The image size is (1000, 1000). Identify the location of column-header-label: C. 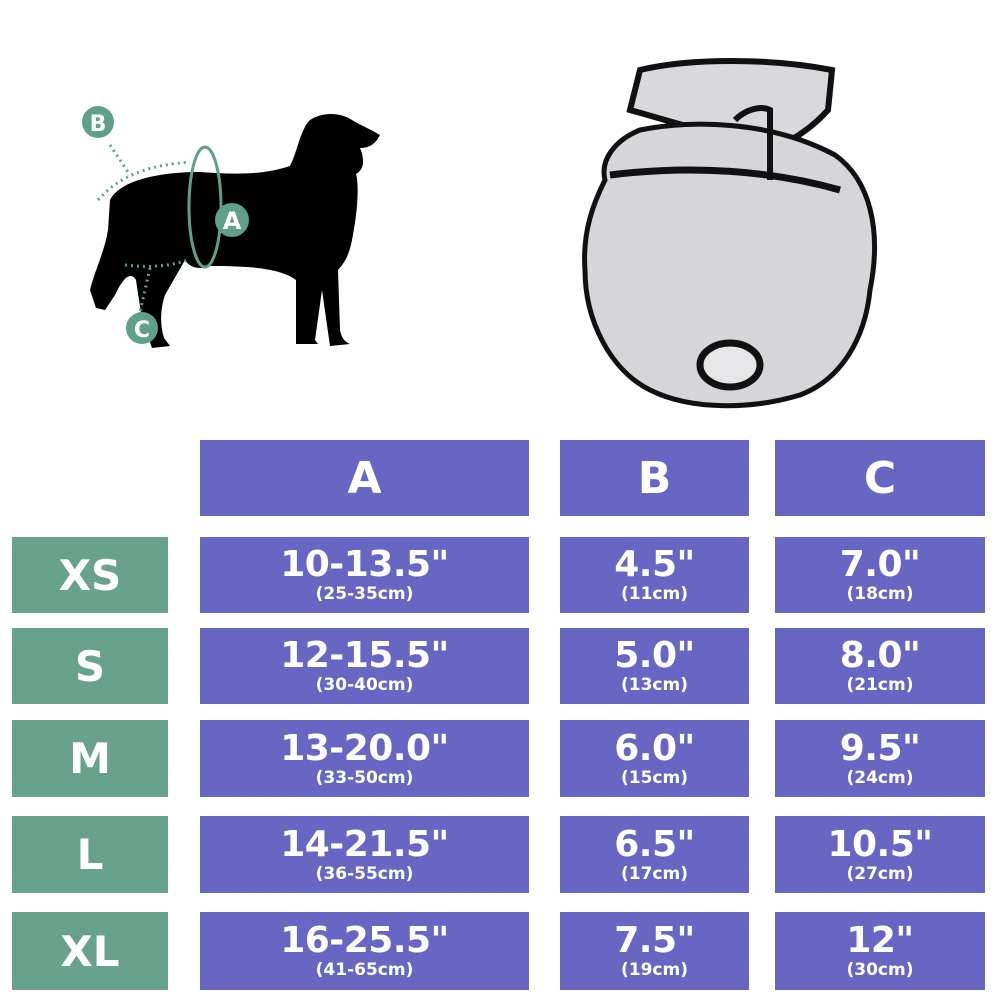
(880, 478).